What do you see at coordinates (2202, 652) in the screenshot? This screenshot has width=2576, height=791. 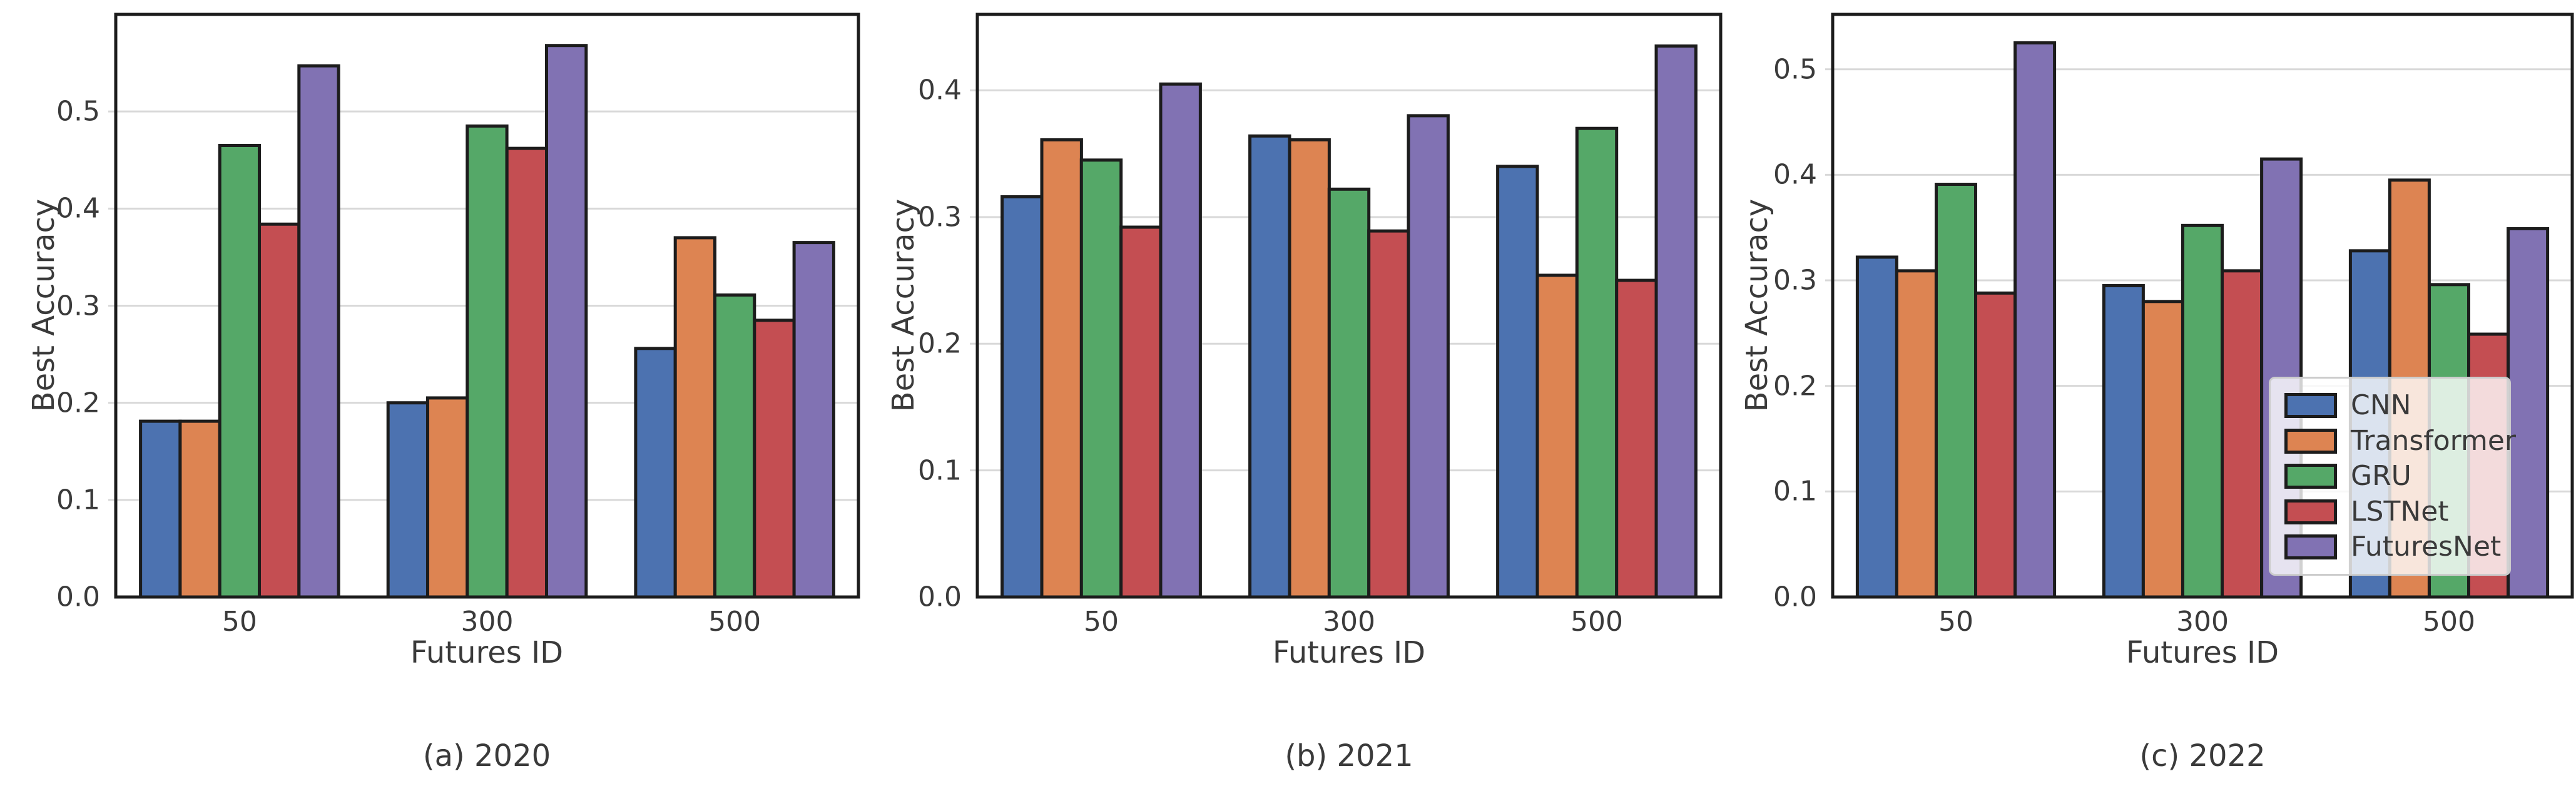 I see `x-axis-label-c: Futures ID` at bounding box center [2202, 652].